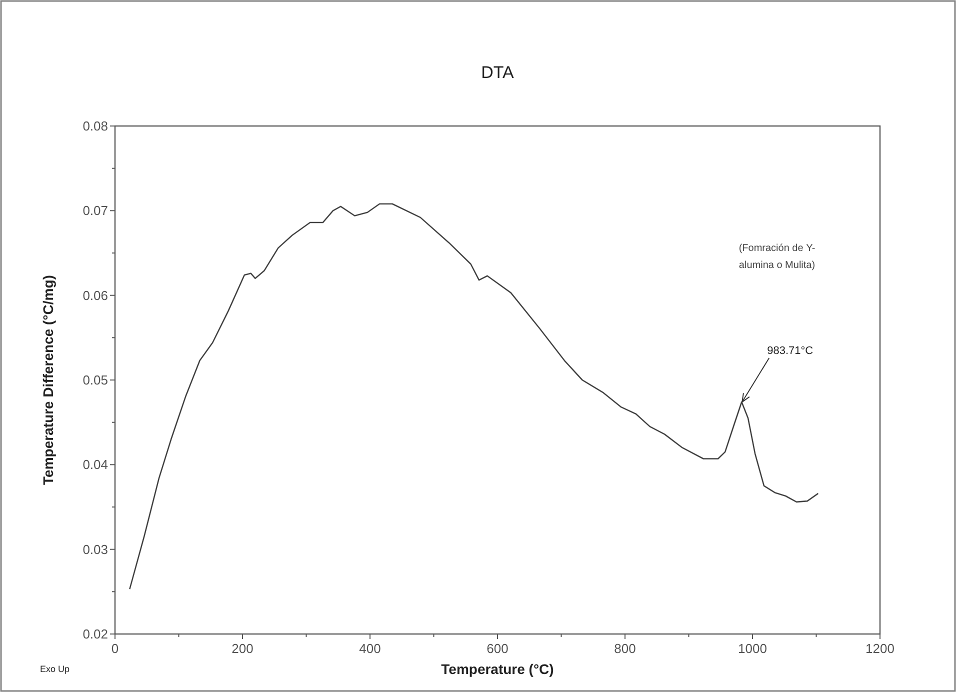 The image size is (956, 692). What do you see at coordinates (497, 669) in the screenshot?
I see `x-axis-title: Temperature (°C)` at bounding box center [497, 669].